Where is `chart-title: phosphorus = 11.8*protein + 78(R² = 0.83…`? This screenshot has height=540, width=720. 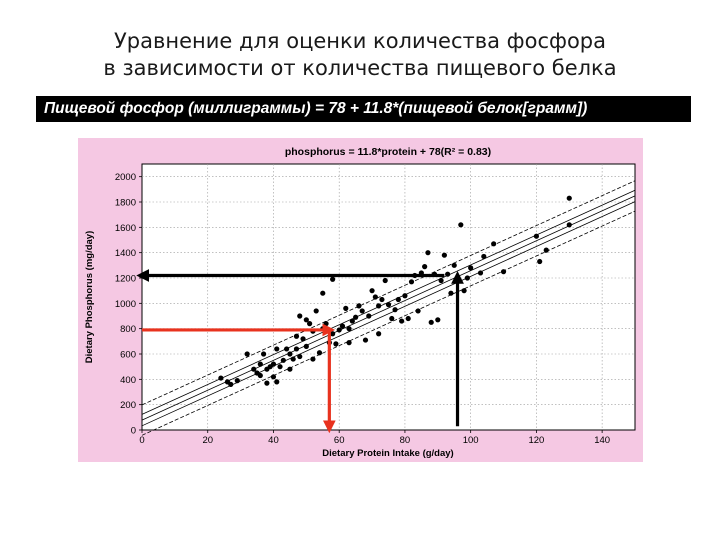
chart-title: phosphorus = 11.8*protein + 78(R² = 0.83… is located at coordinates (388, 152).